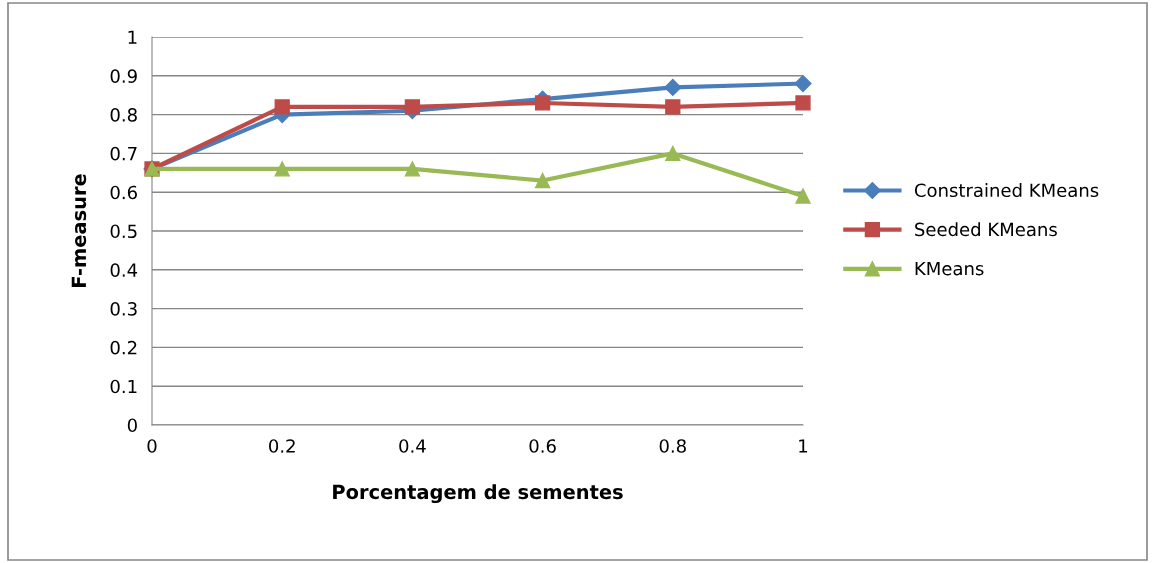 The height and width of the screenshot is (563, 1155). Describe the element at coordinates (412, 446) in the screenshot. I see `x-tick-label: 0.4` at that location.